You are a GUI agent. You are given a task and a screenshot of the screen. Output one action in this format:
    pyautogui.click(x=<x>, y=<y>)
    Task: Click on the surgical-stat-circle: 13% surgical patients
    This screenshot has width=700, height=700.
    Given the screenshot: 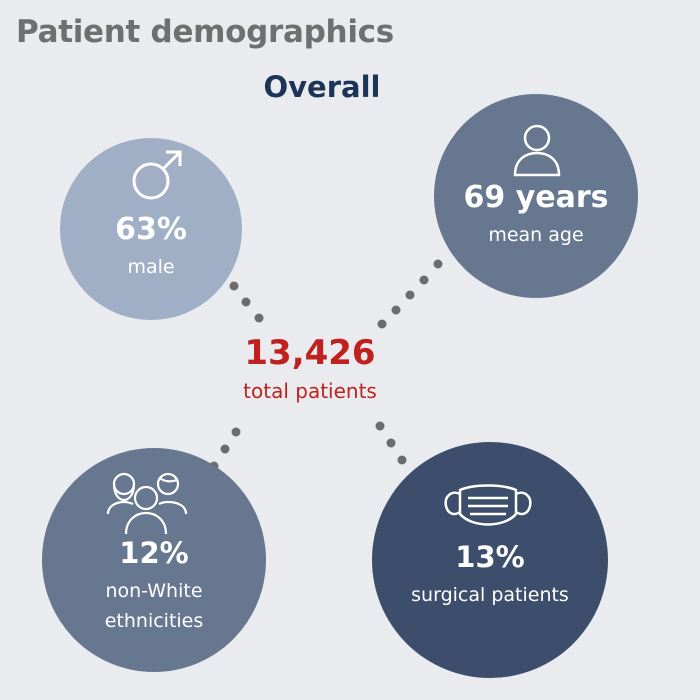 What is the action you would take?
    pyautogui.click(x=490, y=560)
    